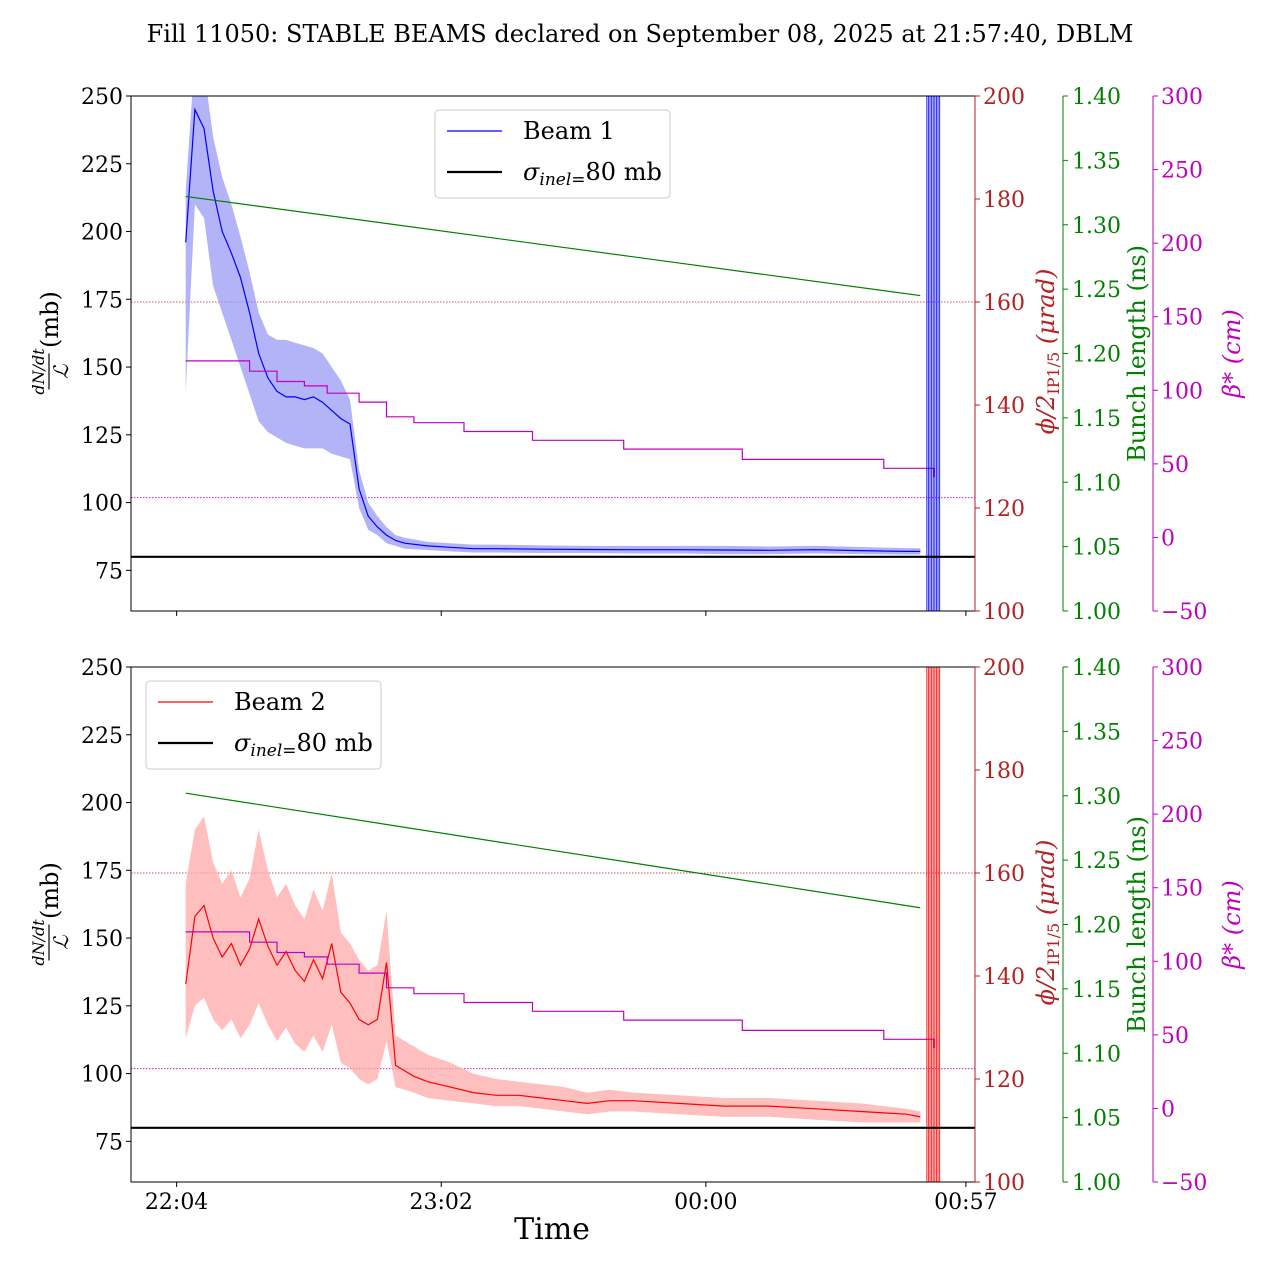  I want to click on legend: Beam 2 σinel=80 mb, so click(263, 725).